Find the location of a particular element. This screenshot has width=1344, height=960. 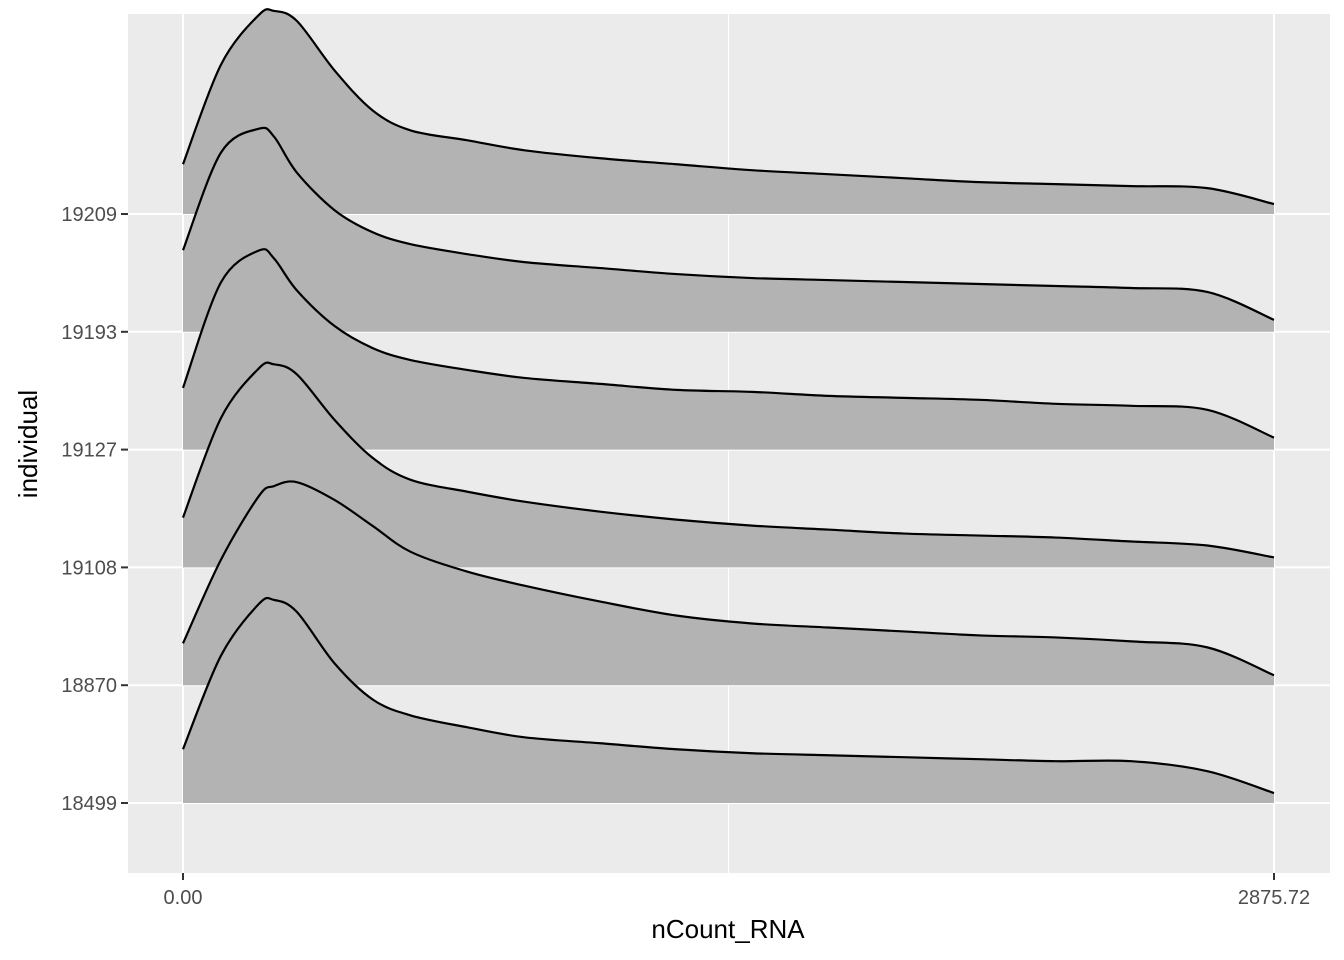

y-tick-label: 19209 is located at coordinates (89, 215).